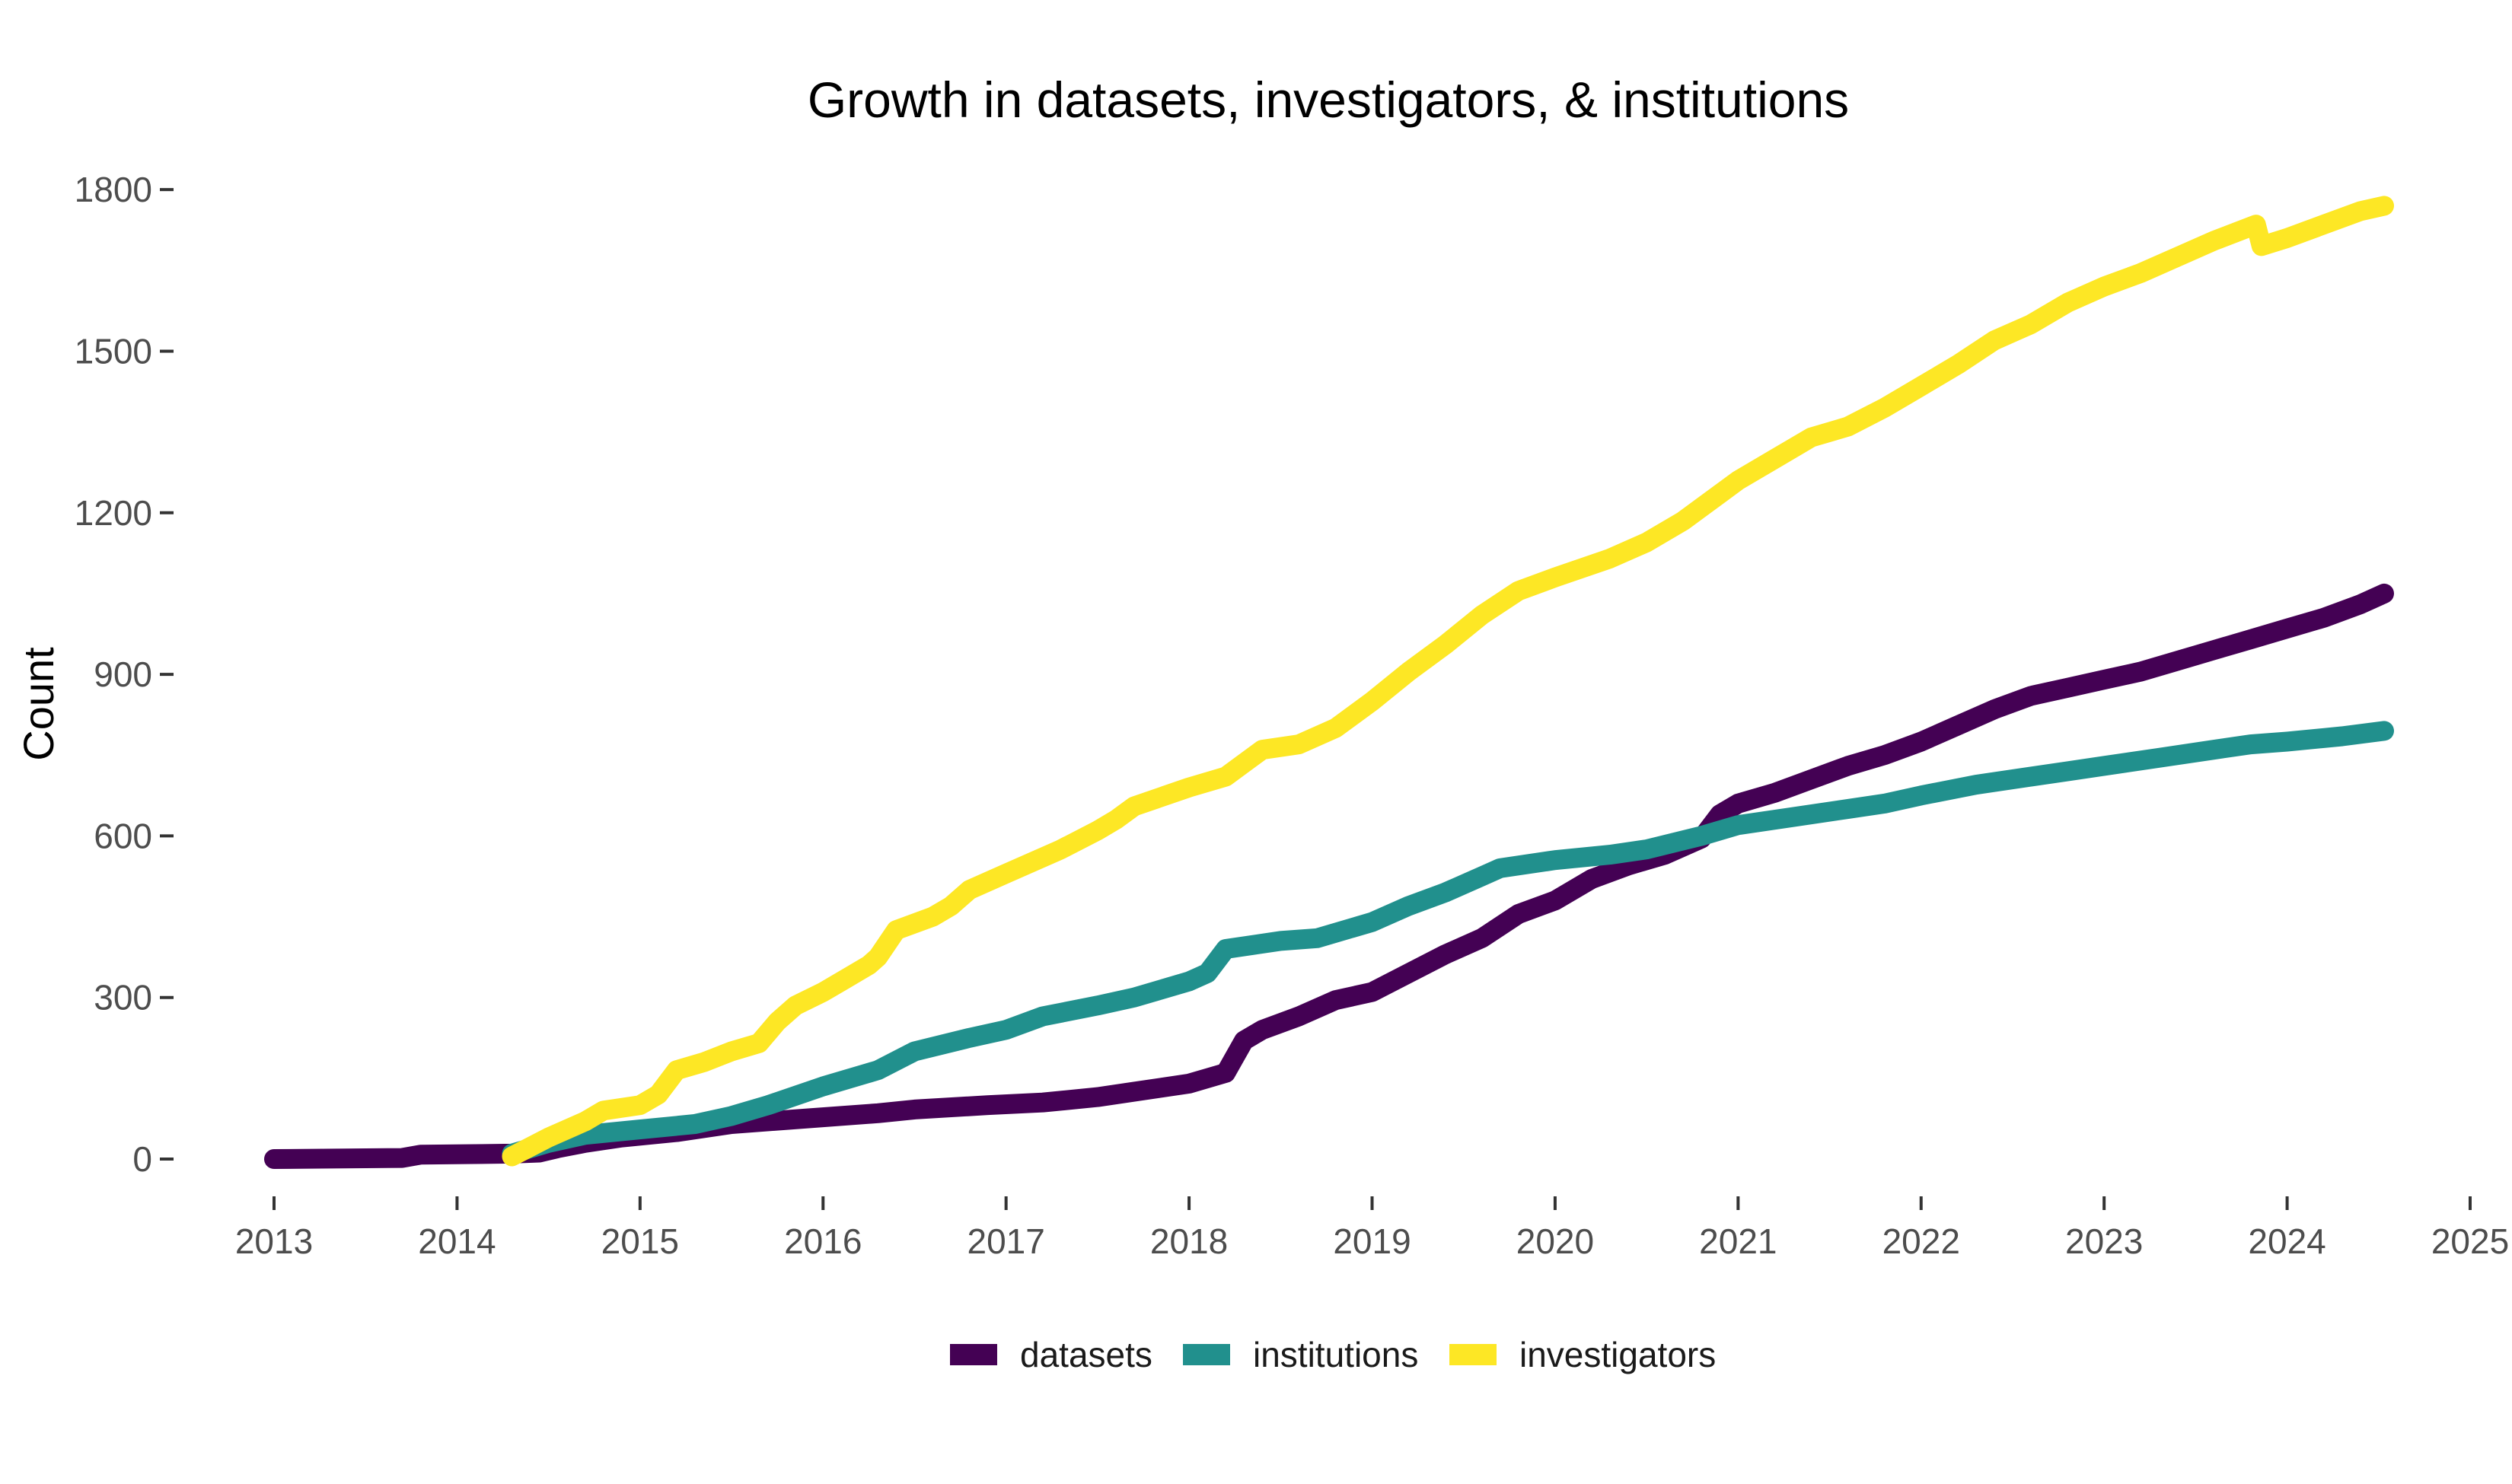  I want to click on legend-key-investigators, so click(1473, 1354).